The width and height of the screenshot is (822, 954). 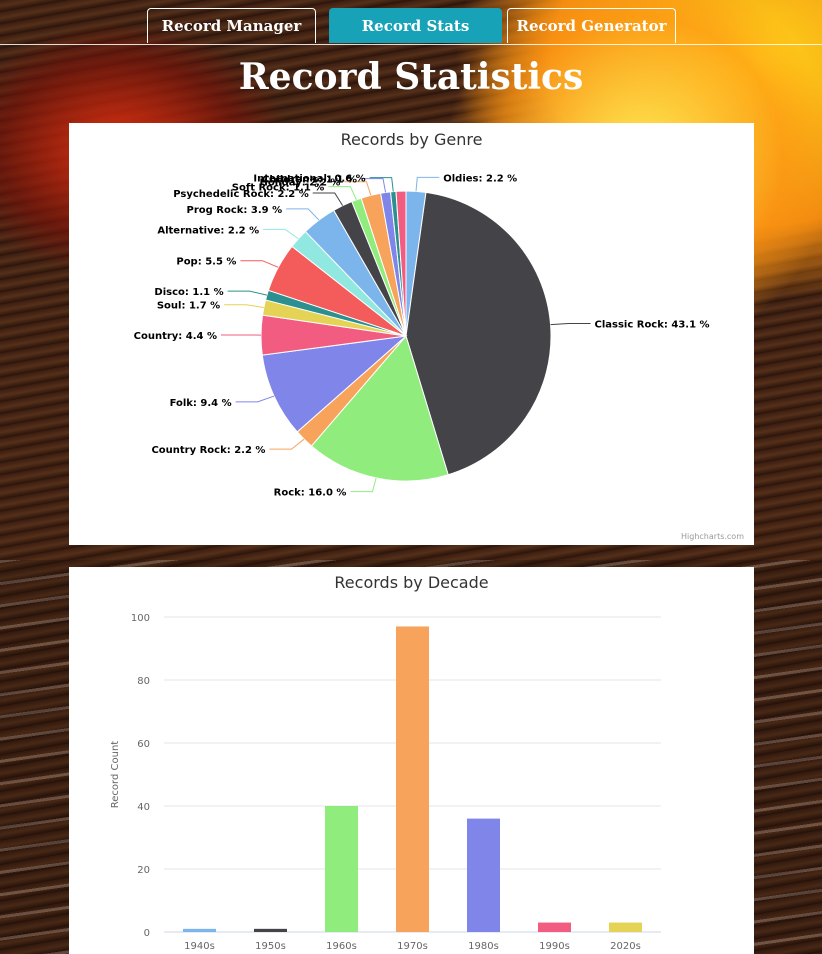 I want to click on pie-slice-folk, so click(x=334, y=384).